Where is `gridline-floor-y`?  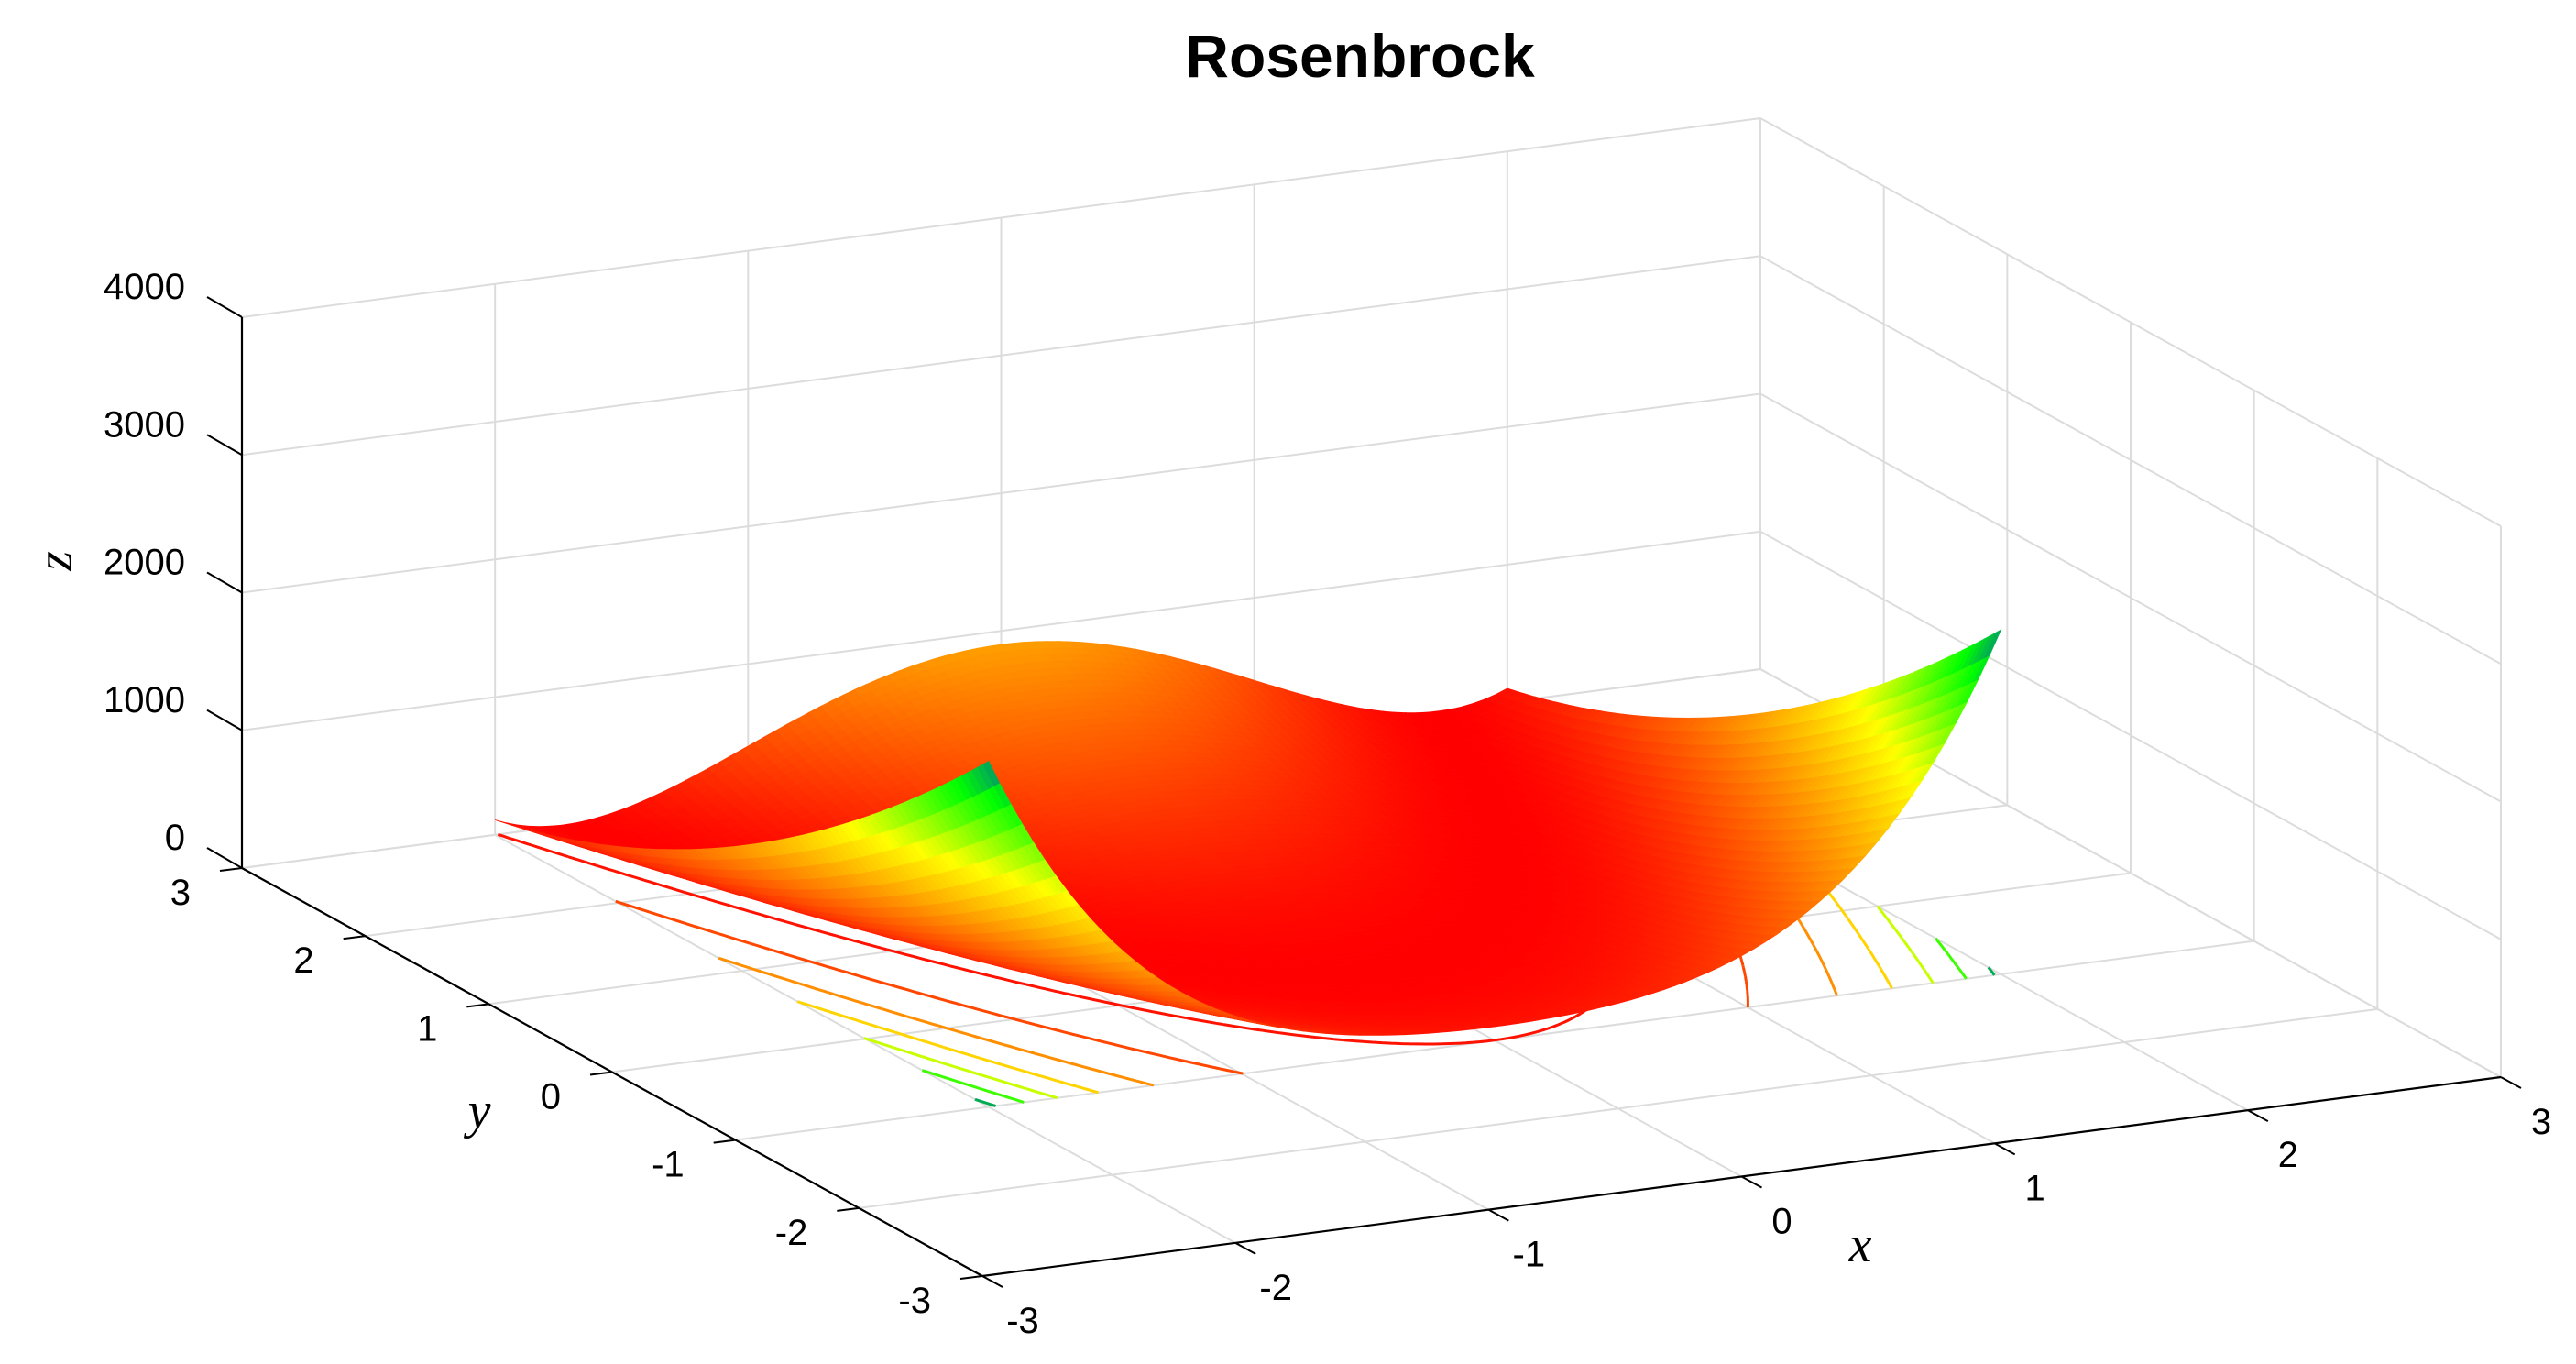
gridline-floor-y is located at coordinates (1618, 1108).